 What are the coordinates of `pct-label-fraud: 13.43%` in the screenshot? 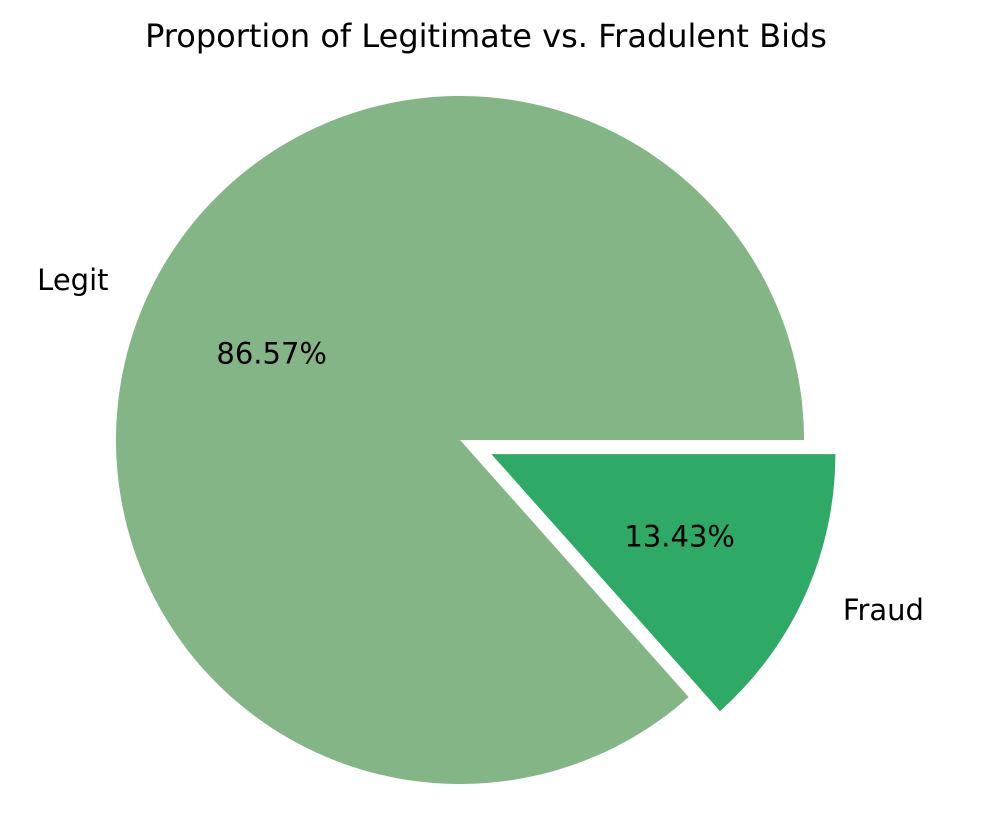 It's located at (679, 537).